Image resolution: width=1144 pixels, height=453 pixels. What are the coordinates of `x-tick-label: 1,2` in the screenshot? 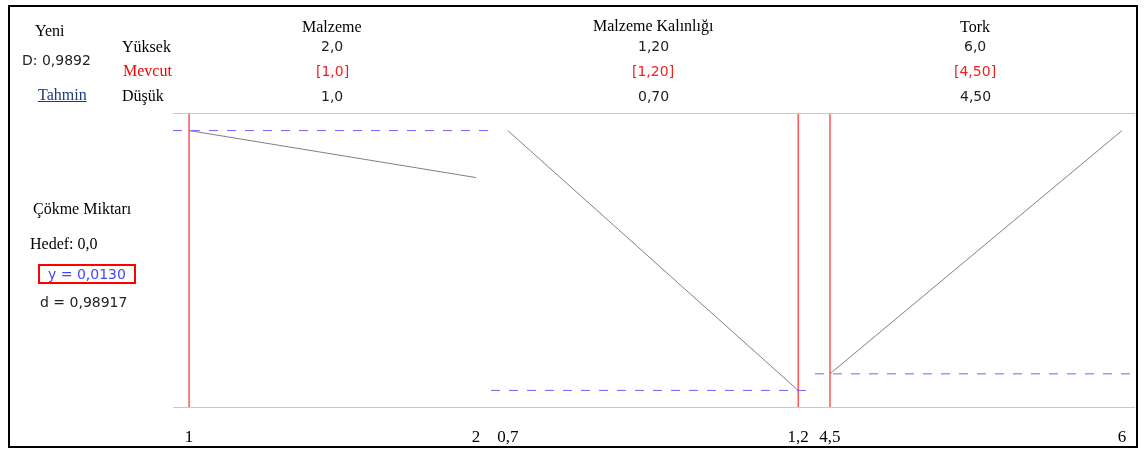 It's located at (798, 437).